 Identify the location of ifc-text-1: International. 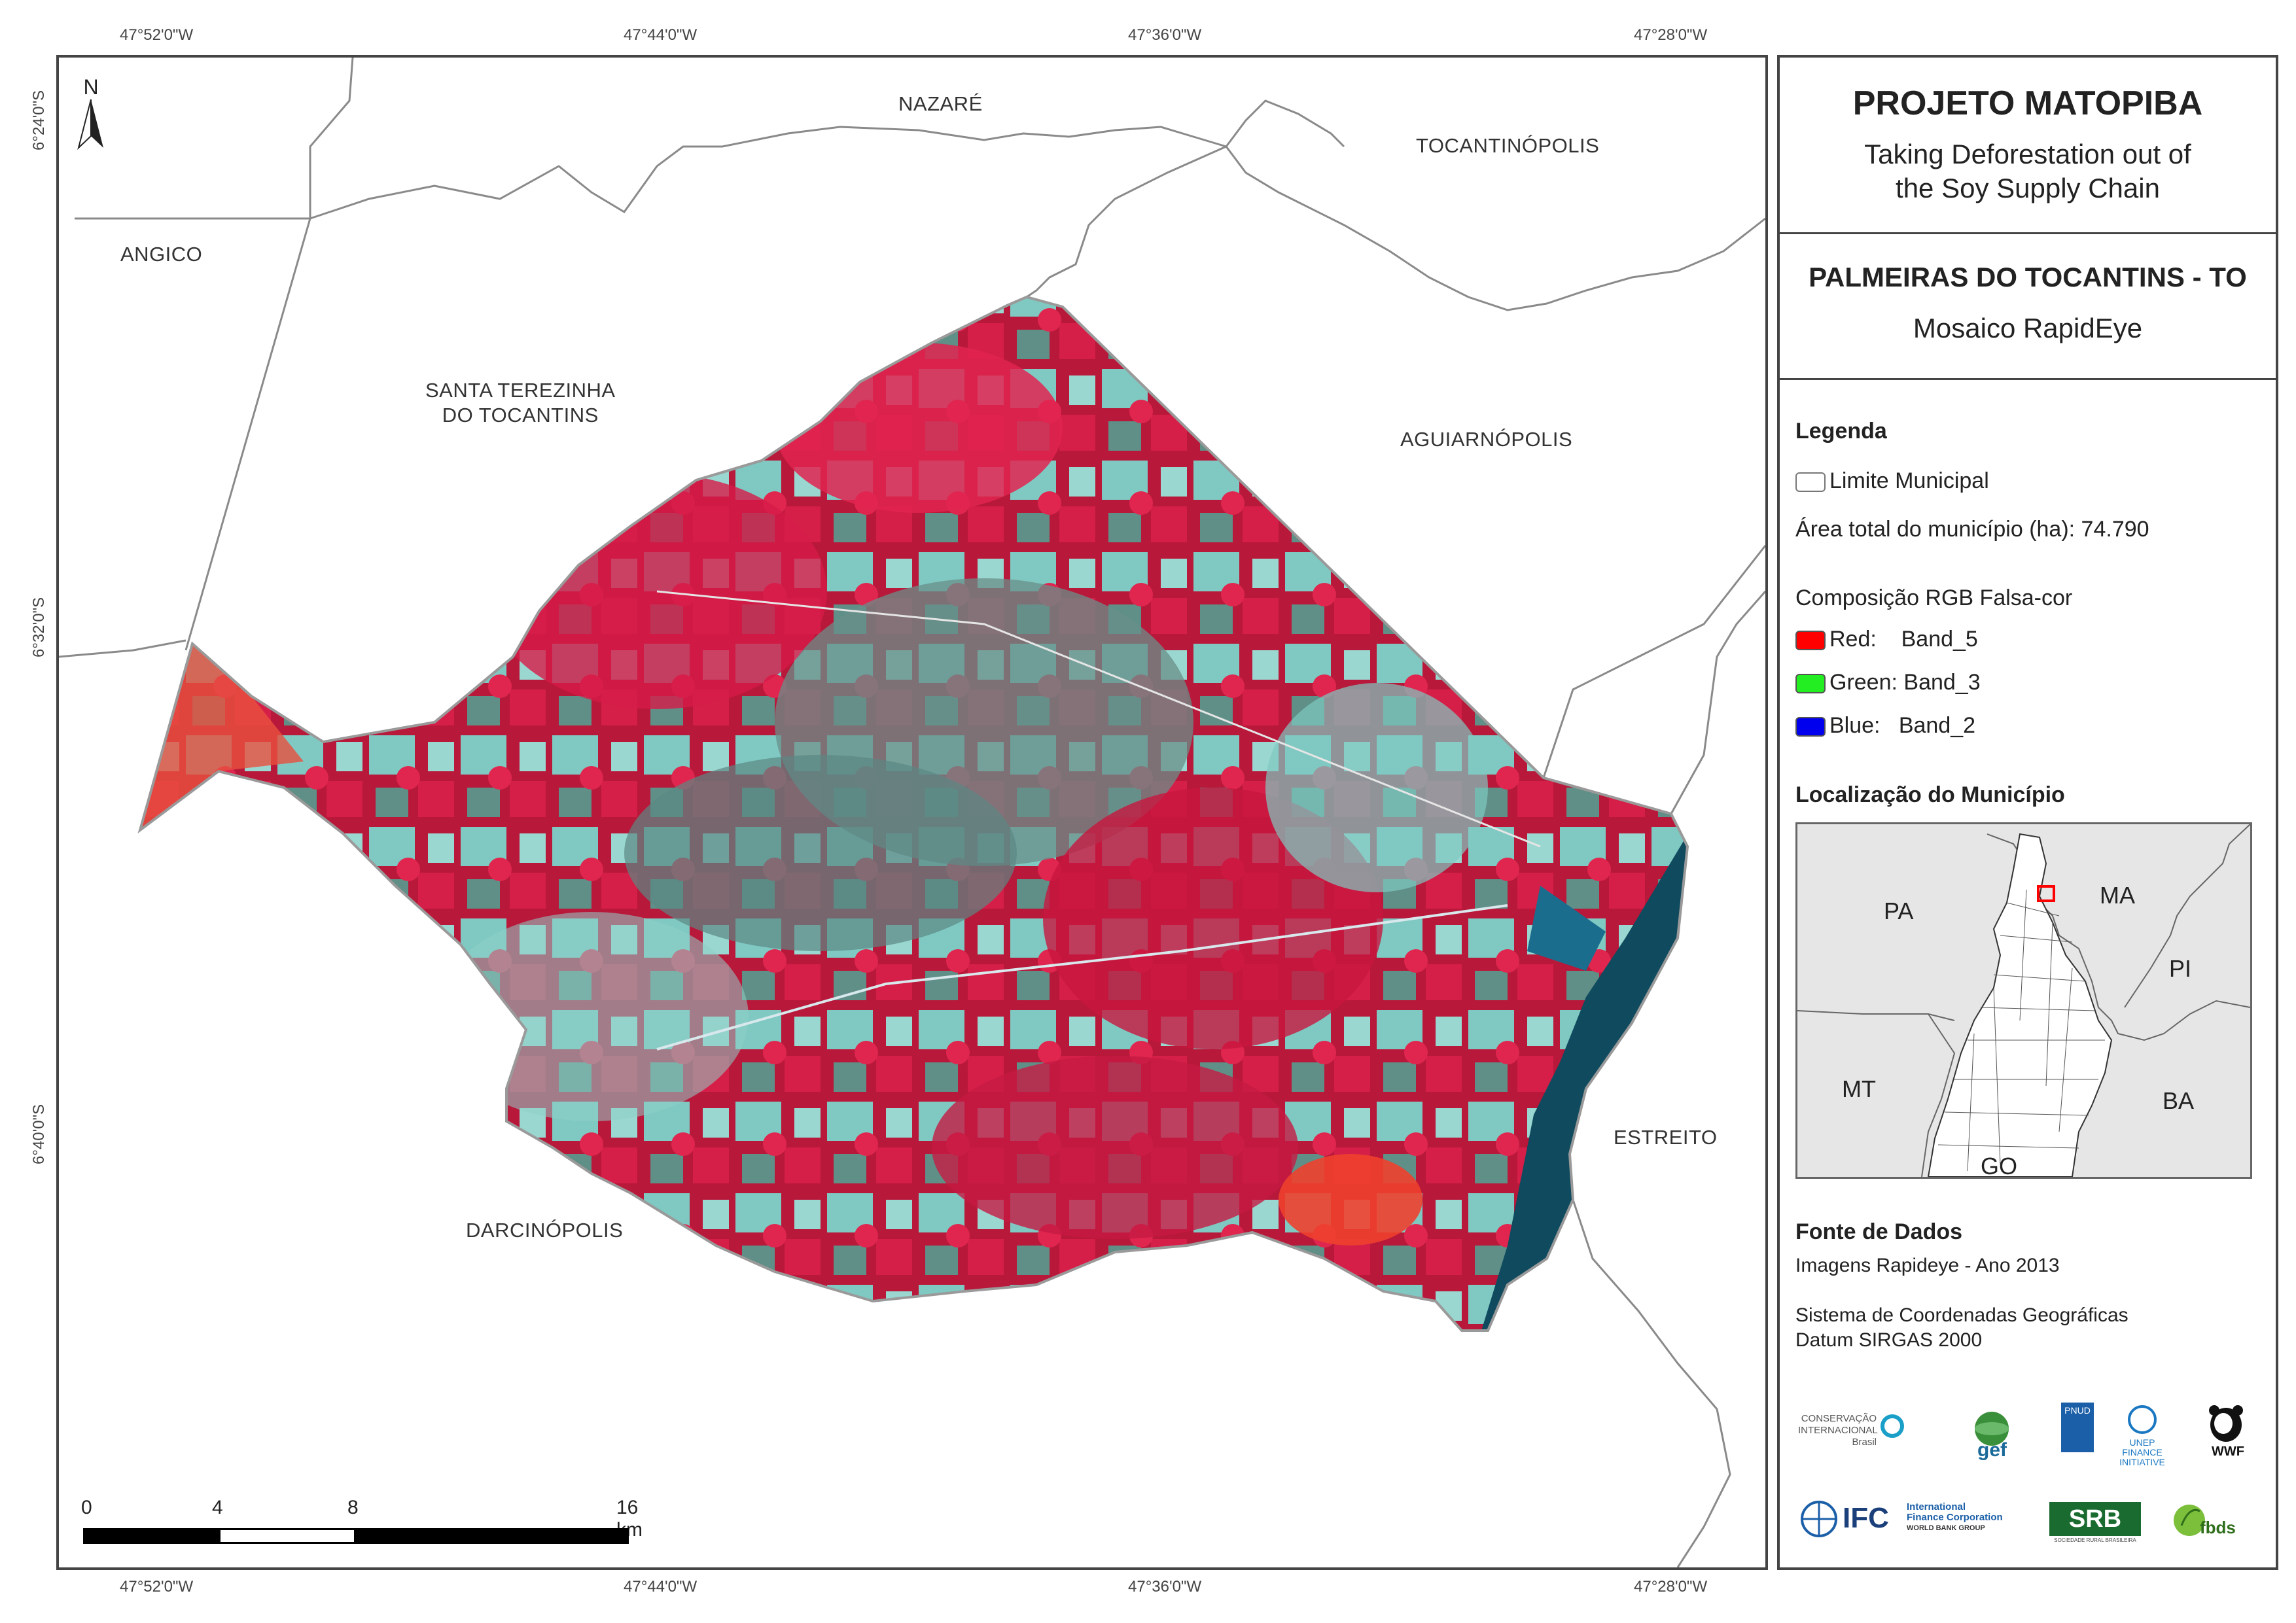
(1937, 1507).